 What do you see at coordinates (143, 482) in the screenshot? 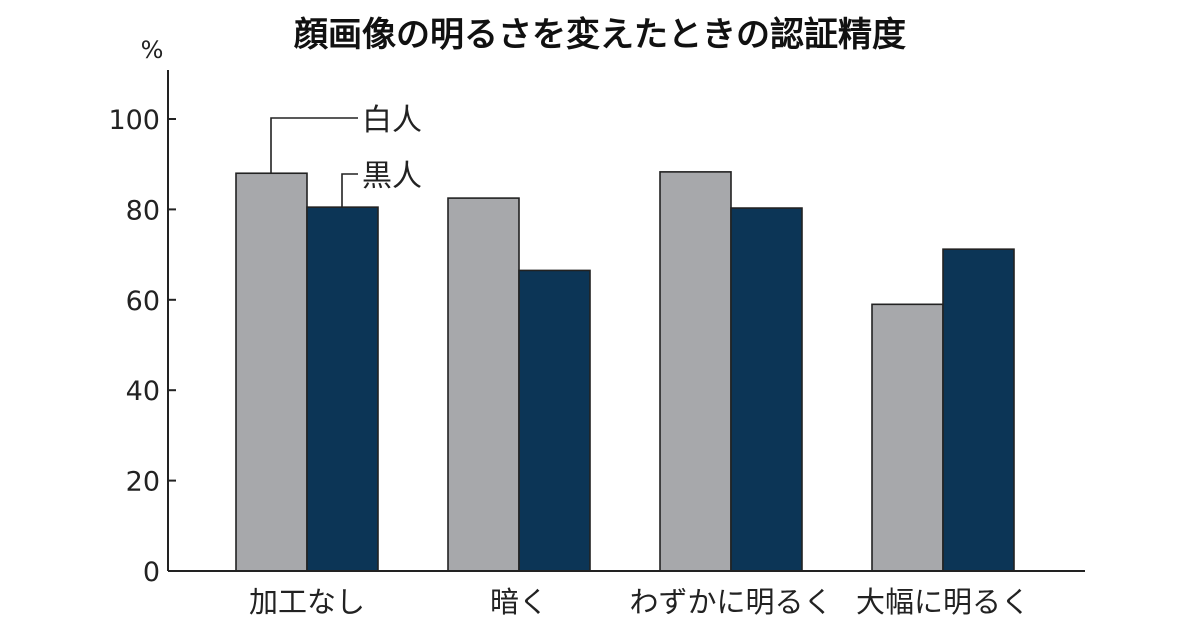
I see `y-tick-label: 20` at bounding box center [143, 482].